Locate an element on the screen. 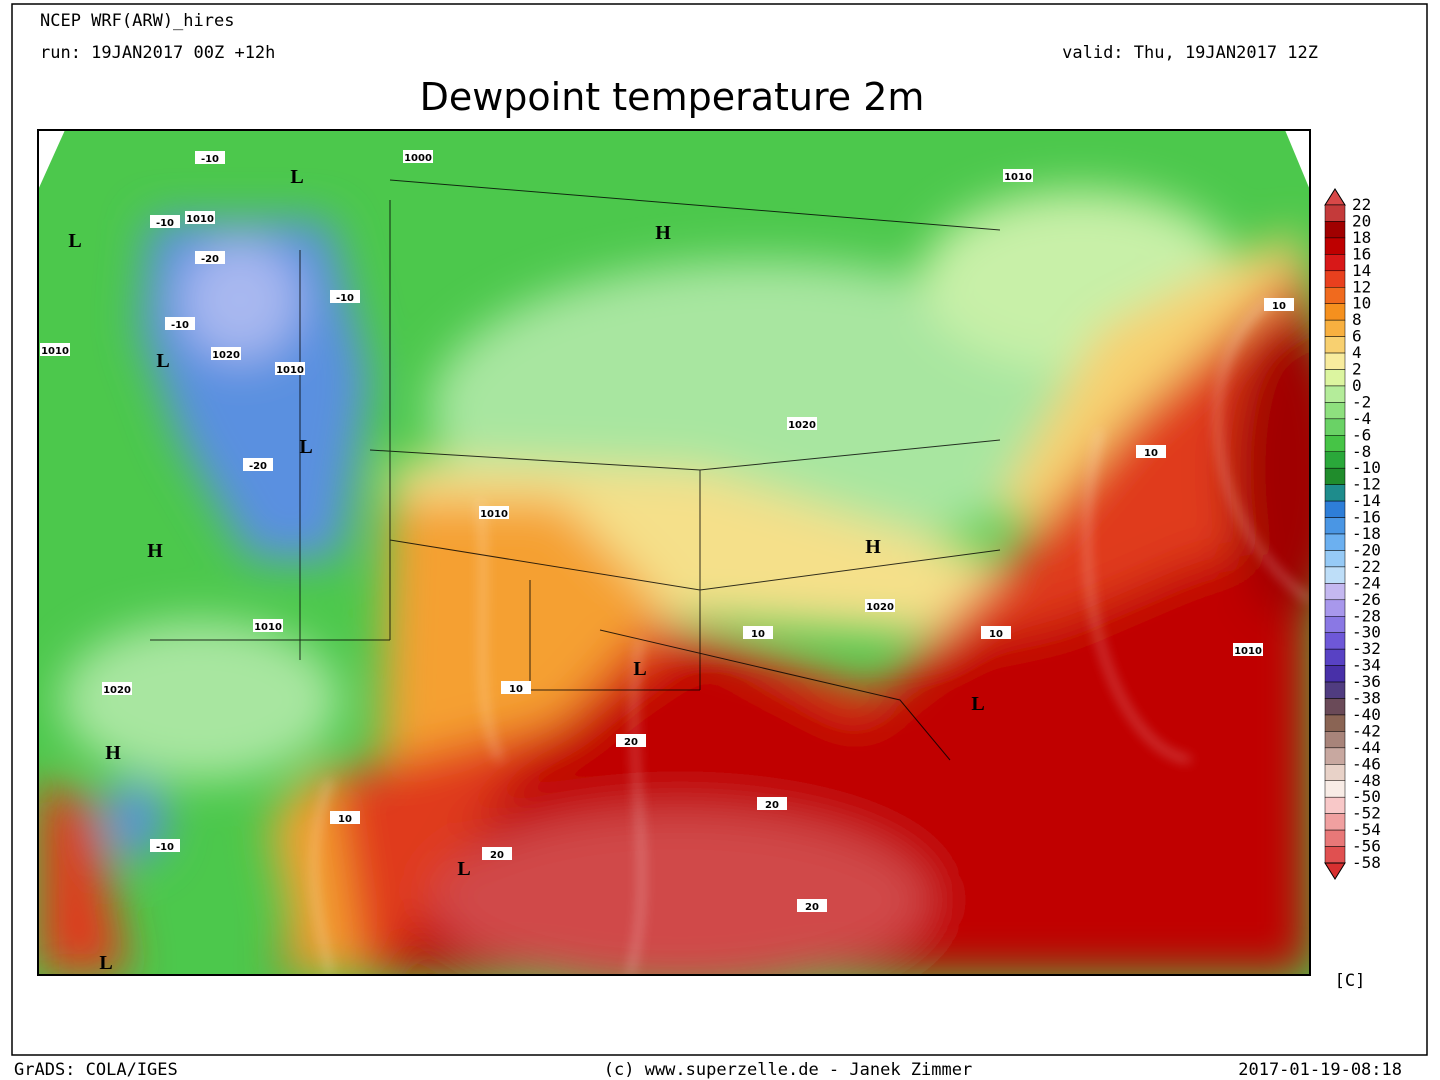 The height and width of the screenshot is (1080, 1440). colorbar-label: 0 is located at coordinates (1357, 385).